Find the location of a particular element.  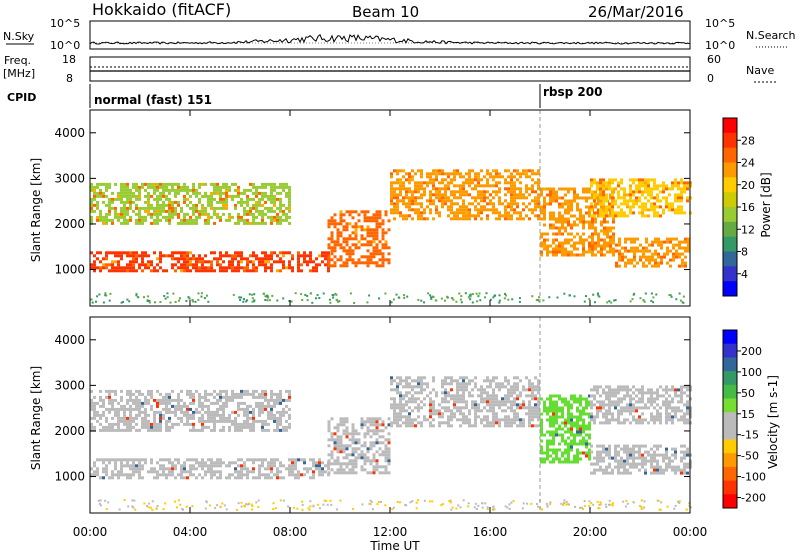

cpid-segment-rbsp: rbsp 200 is located at coordinates (572, 92).